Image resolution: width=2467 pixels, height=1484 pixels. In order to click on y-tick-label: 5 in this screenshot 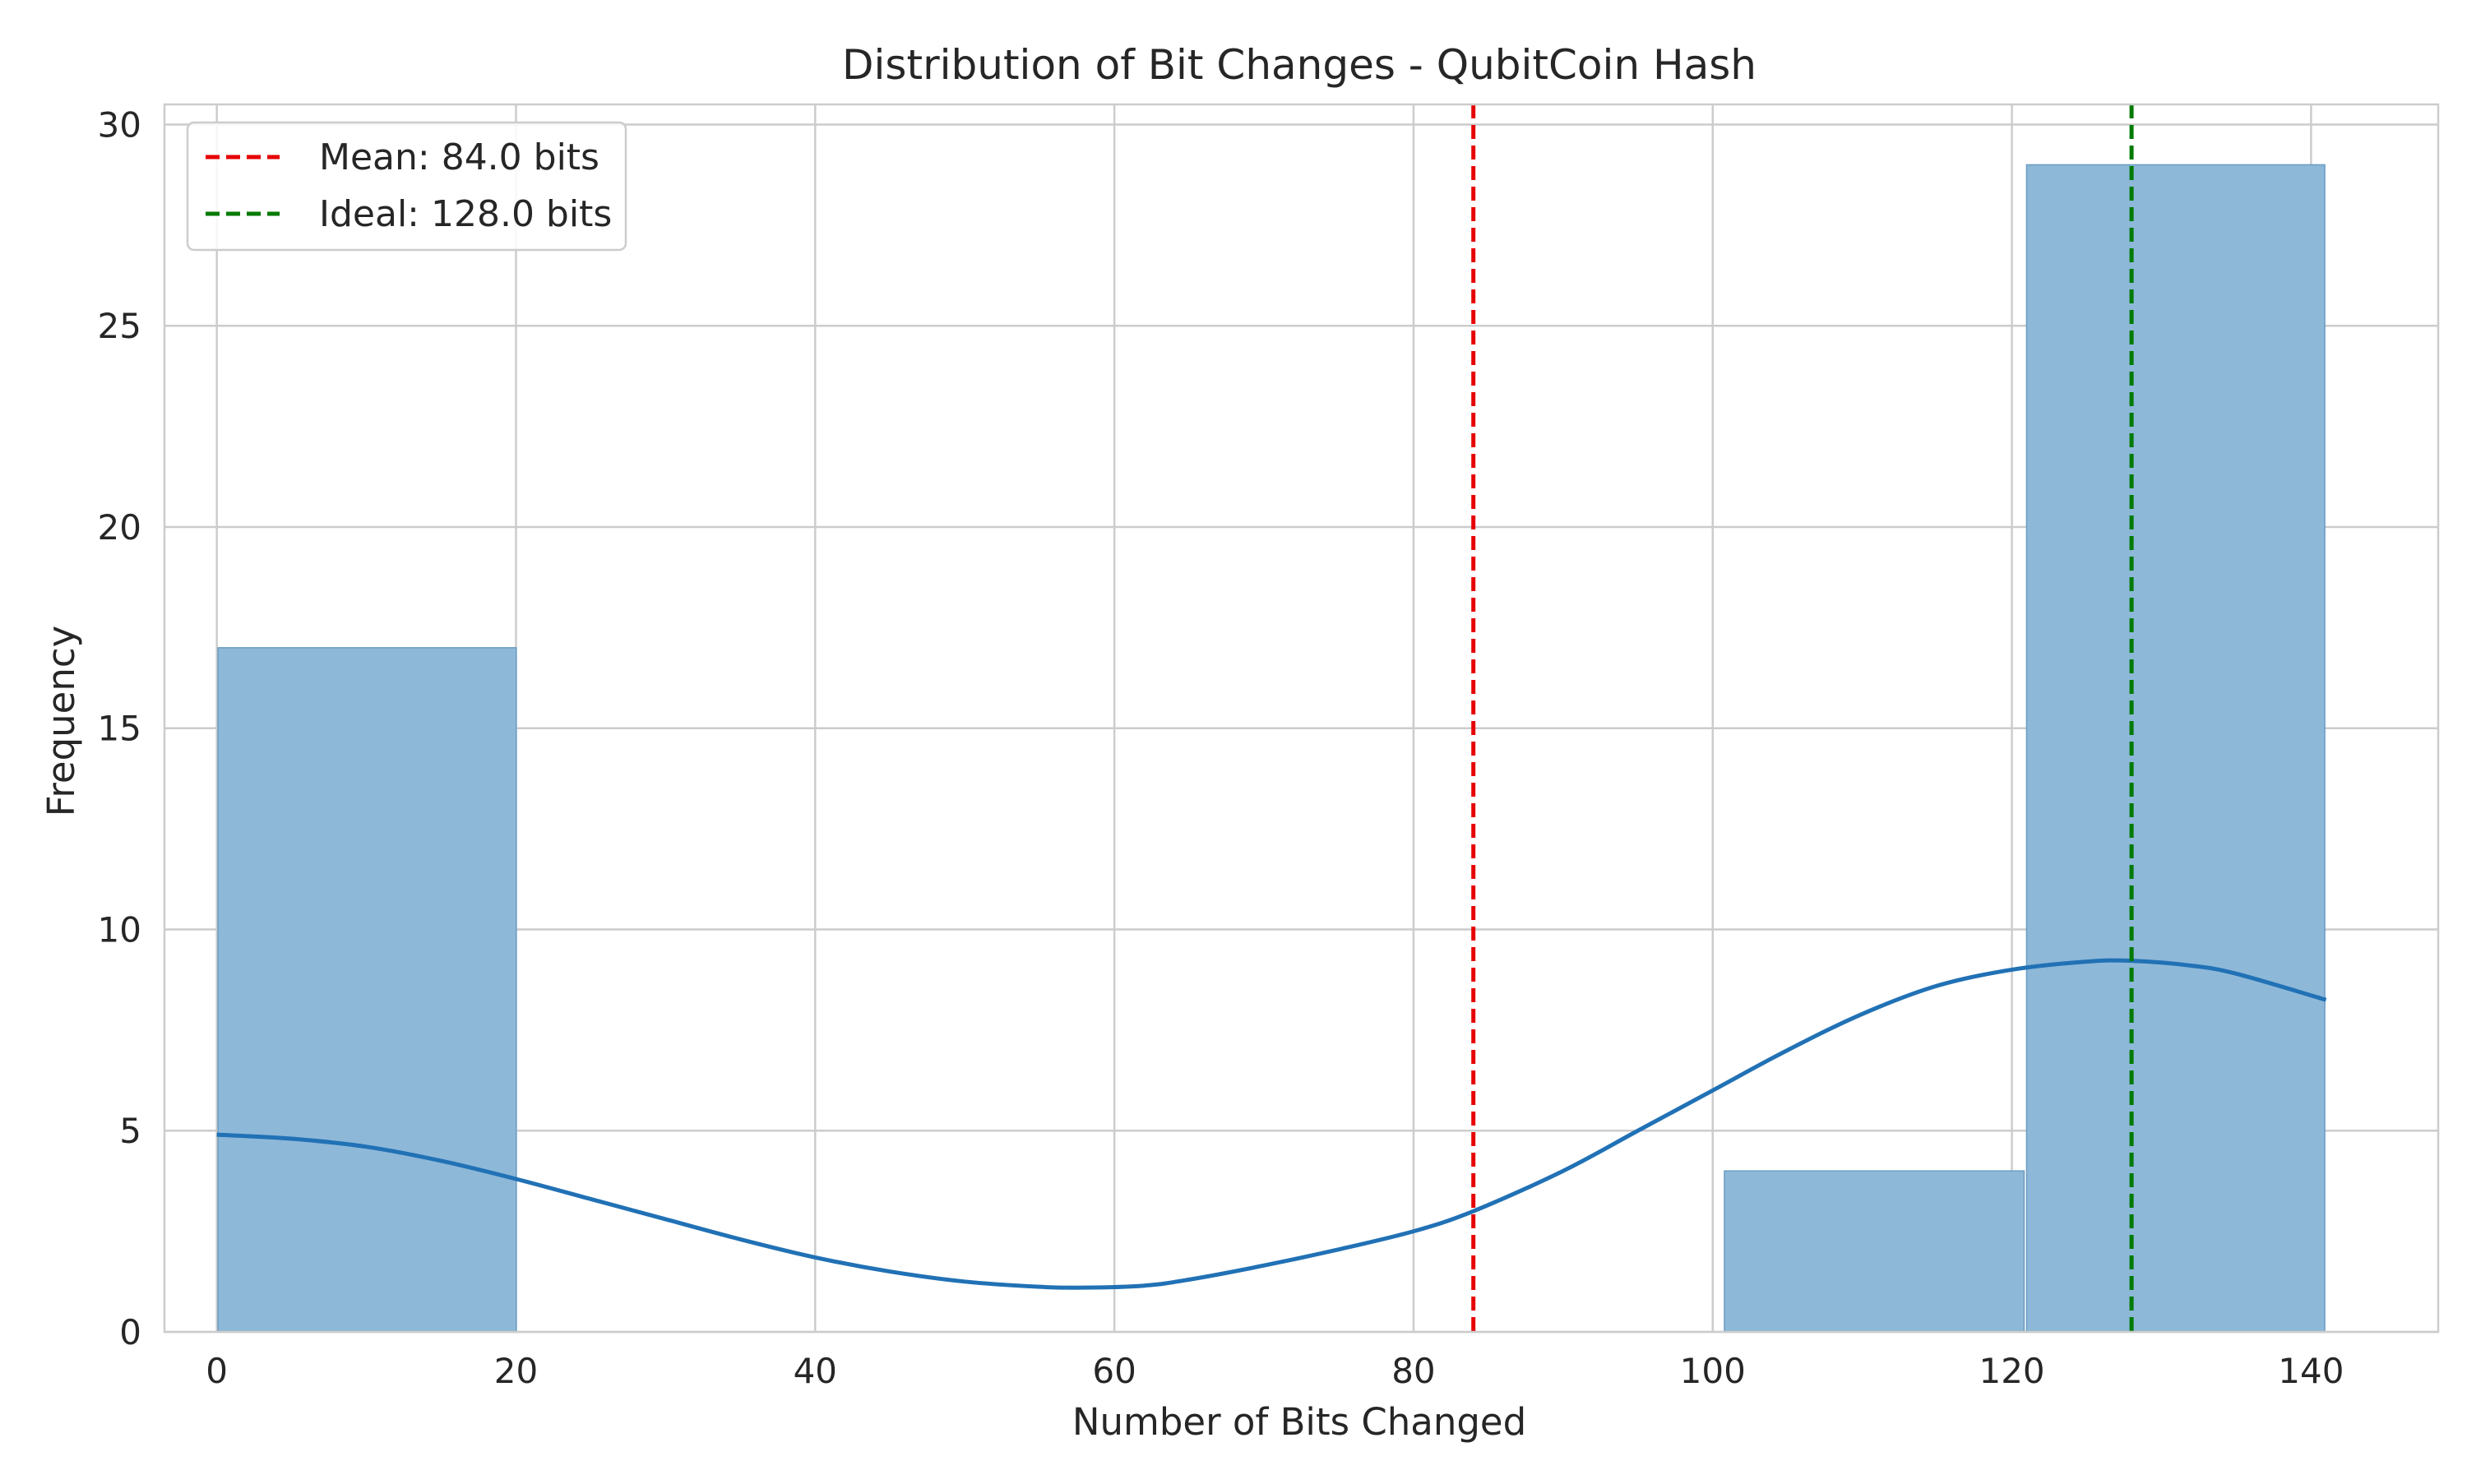, I will do `click(130, 1131)`.